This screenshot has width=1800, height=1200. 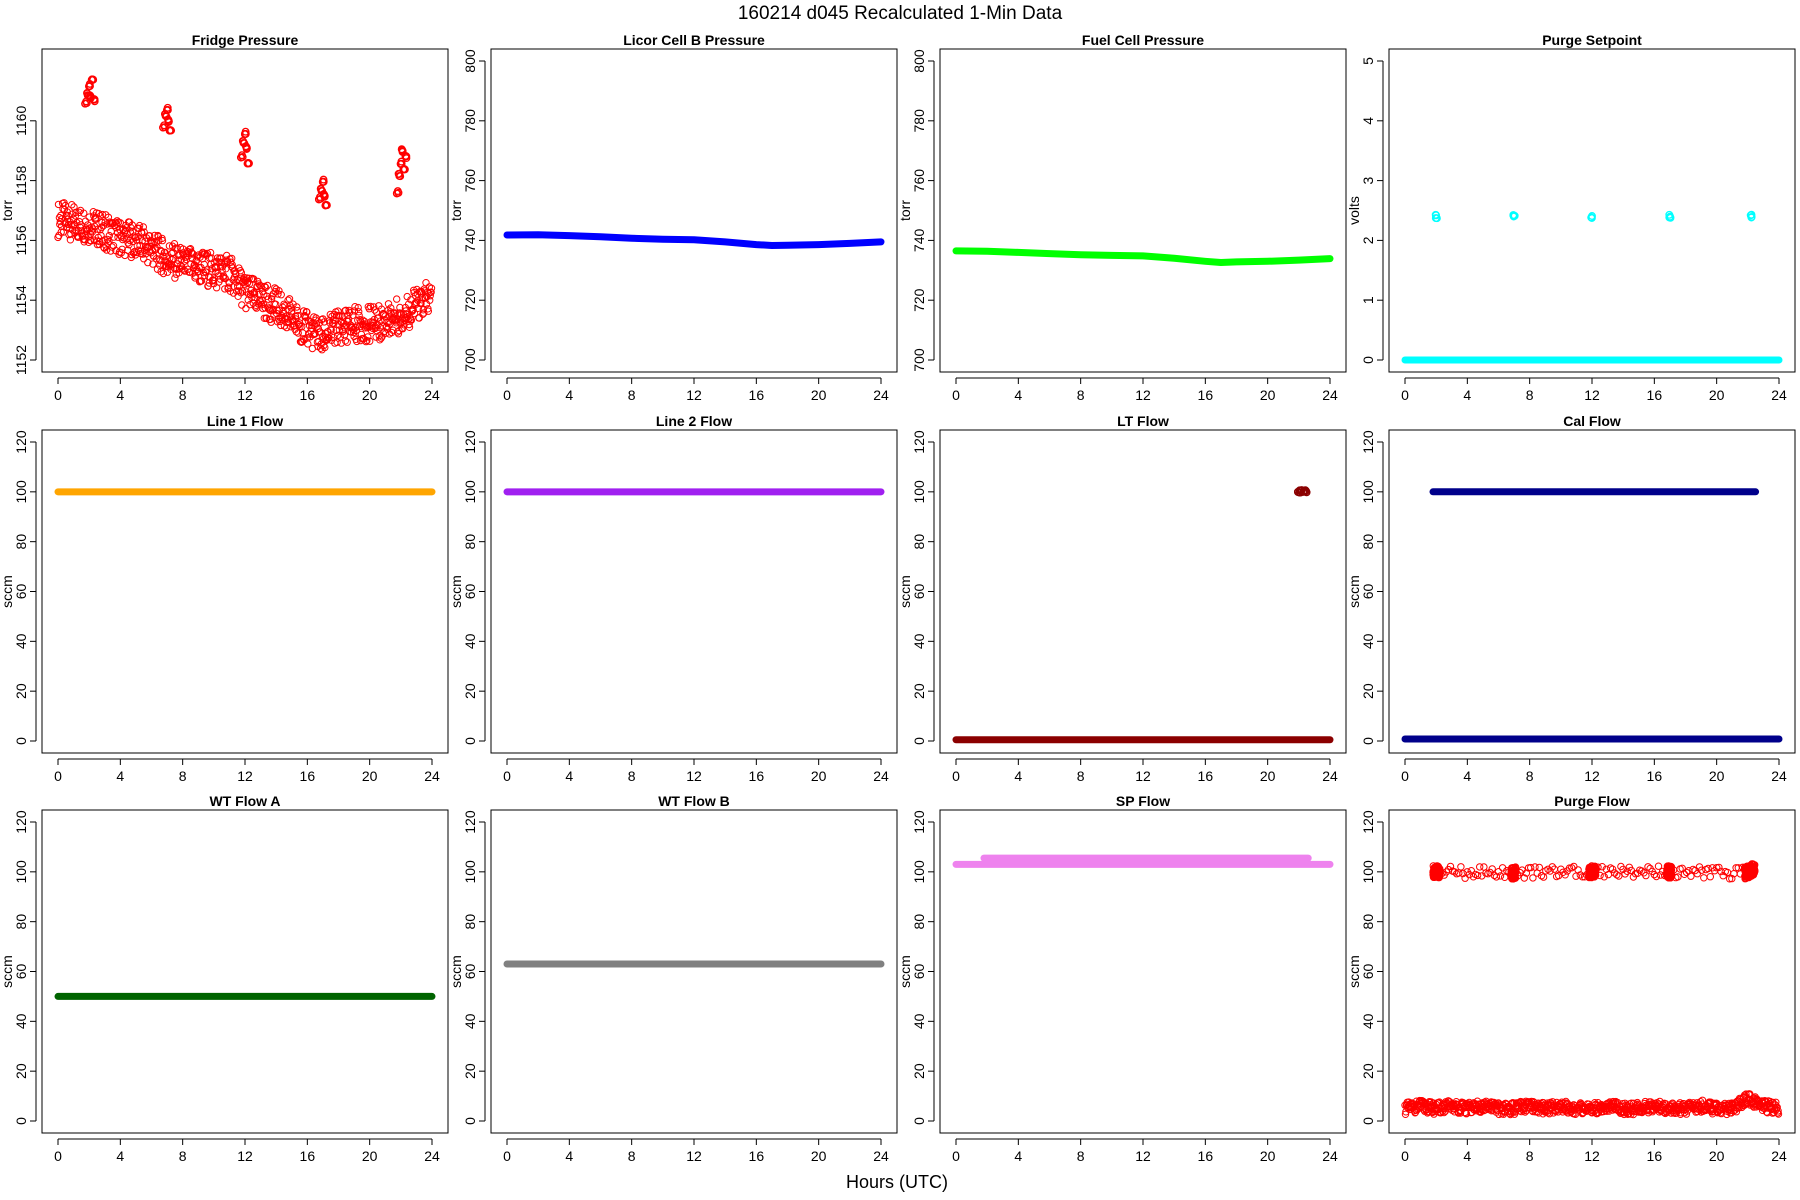 What do you see at coordinates (1122, 978) in the screenshot?
I see `panel-sp-flow: SP Flow 0 4 8 12 16 20 24 0 20 40 60 80 100 120 sccm` at bounding box center [1122, 978].